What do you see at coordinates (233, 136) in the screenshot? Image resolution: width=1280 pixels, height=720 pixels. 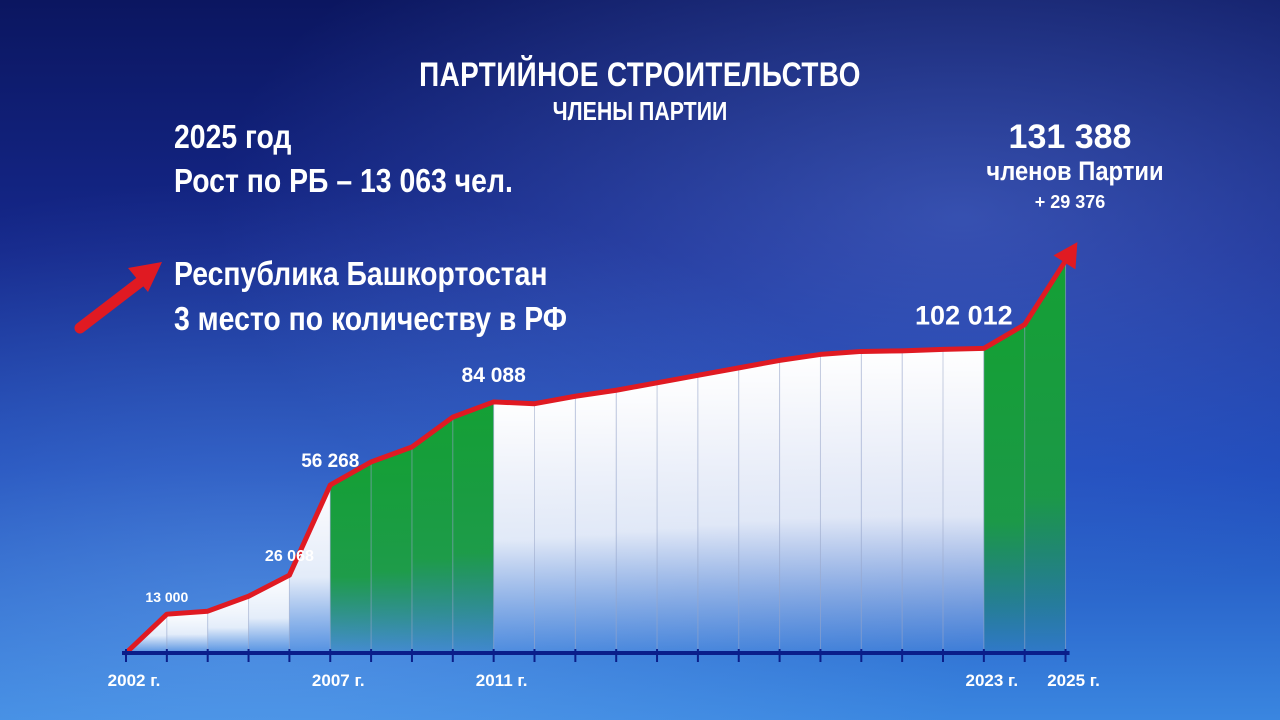 I see `info-year: 2025 год` at bounding box center [233, 136].